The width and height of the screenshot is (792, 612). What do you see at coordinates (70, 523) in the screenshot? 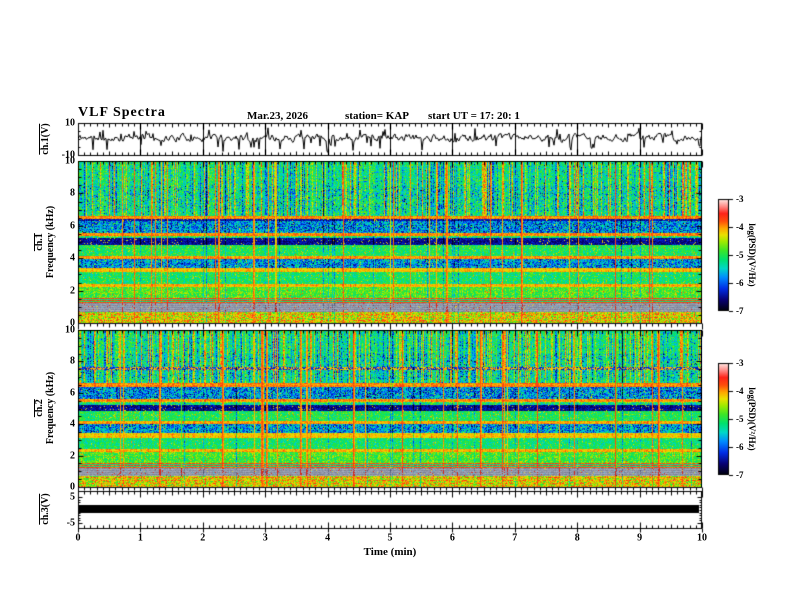
I see `ch3-volt-tick-label: -5` at bounding box center [70, 523].